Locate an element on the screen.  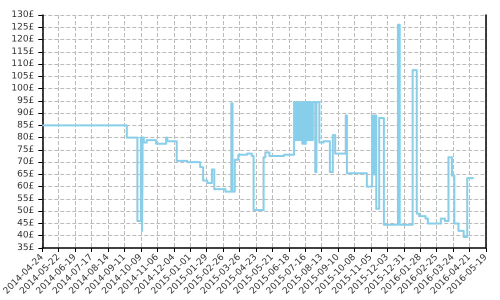
y-tick-label: 90£ is located at coordinates (25, 113).